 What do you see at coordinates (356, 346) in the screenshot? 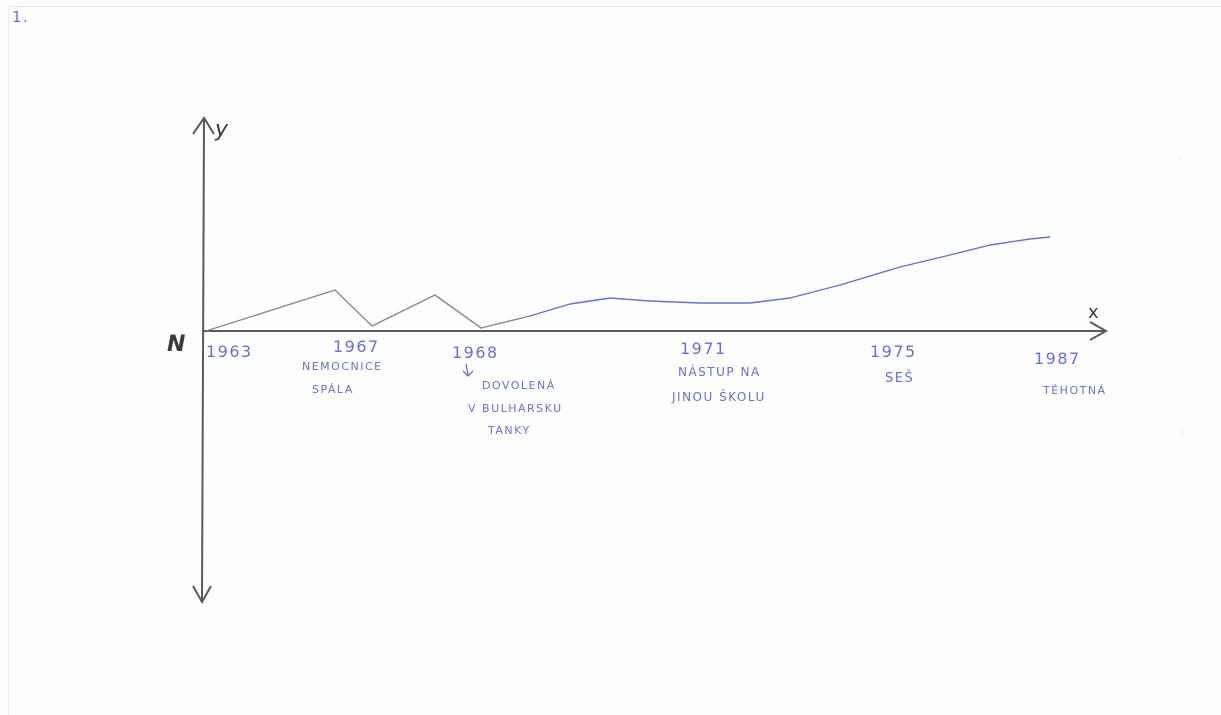
I see `event-year-1967: 1967` at bounding box center [356, 346].